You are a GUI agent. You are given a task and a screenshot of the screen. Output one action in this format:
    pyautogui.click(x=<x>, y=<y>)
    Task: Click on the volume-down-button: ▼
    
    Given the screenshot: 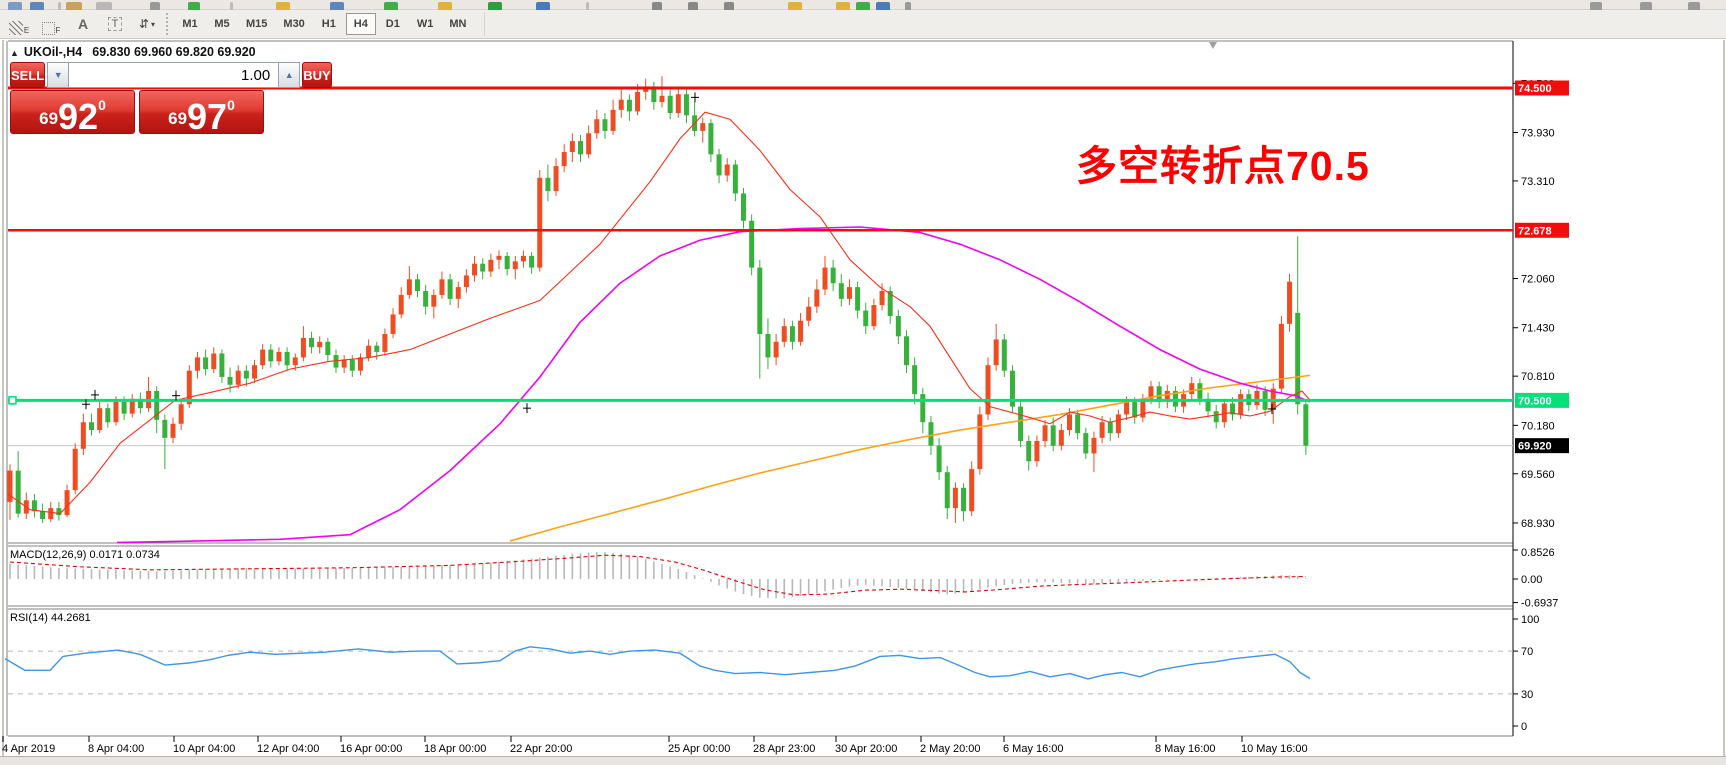 What is the action you would take?
    pyautogui.click(x=58, y=75)
    